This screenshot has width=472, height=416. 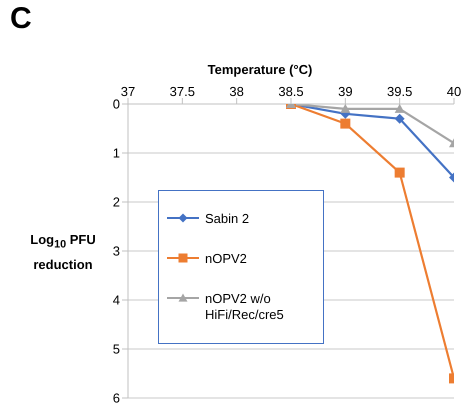 What do you see at coordinates (291, 91) in the screenshot?
I see `x-tick-label: 38.5` at bounding box center [291, 91].